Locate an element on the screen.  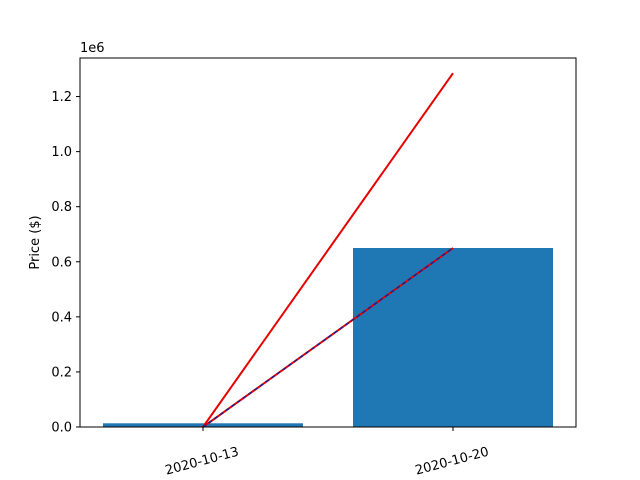
x-tick-label: 2020-10-13 is located at coordinates (202, 462).